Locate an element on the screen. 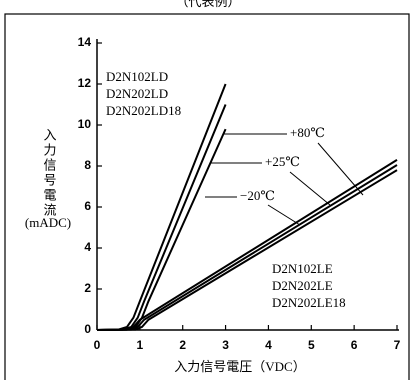 Image resolution: width=417 pixels, height=380 pixels. device-label: D2N202LD is located at coordinates (137, 93).